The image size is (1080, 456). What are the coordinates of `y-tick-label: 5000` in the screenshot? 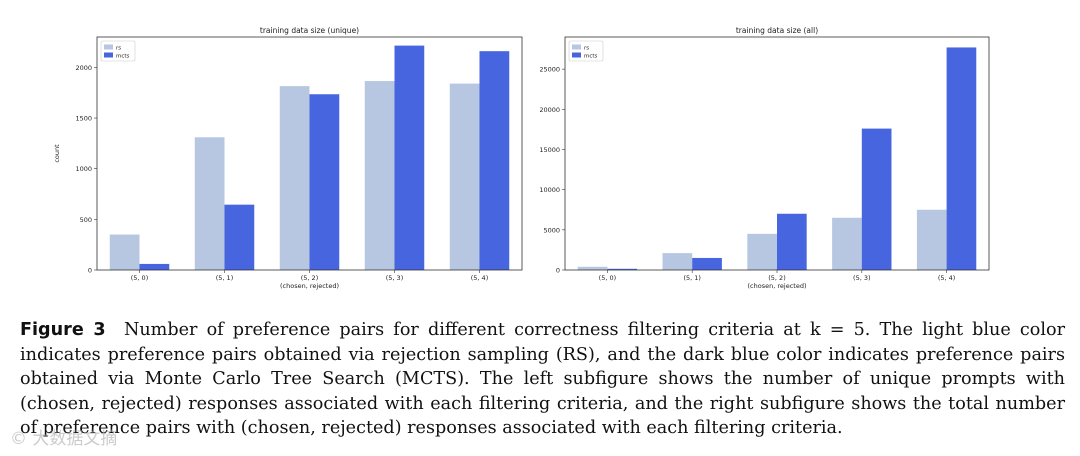 It's located at (551, 230).